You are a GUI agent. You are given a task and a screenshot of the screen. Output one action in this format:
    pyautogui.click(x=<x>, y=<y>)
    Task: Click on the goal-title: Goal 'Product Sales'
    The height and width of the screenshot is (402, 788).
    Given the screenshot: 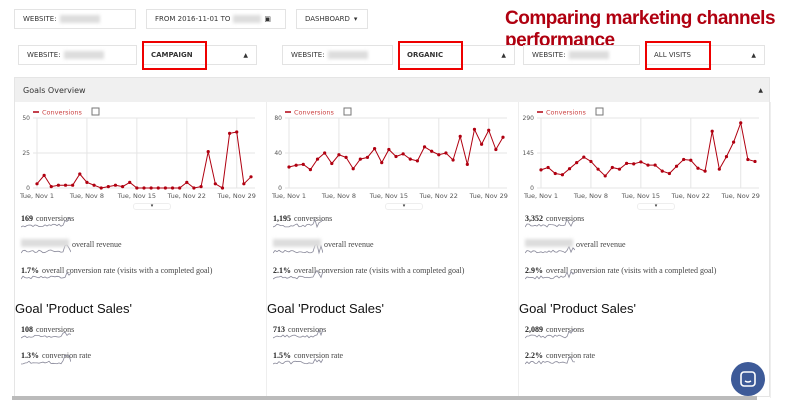 What is the action you would take?
    pyautogui.click(x=577, y=308)
    